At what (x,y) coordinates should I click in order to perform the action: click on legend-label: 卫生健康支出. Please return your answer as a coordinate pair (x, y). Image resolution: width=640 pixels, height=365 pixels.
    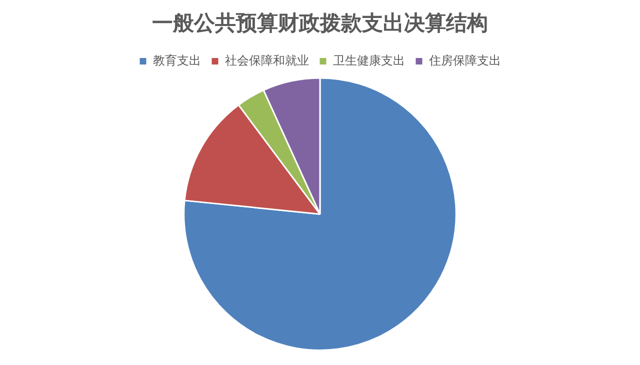
    Looking at the image, I should click on (369, 60).